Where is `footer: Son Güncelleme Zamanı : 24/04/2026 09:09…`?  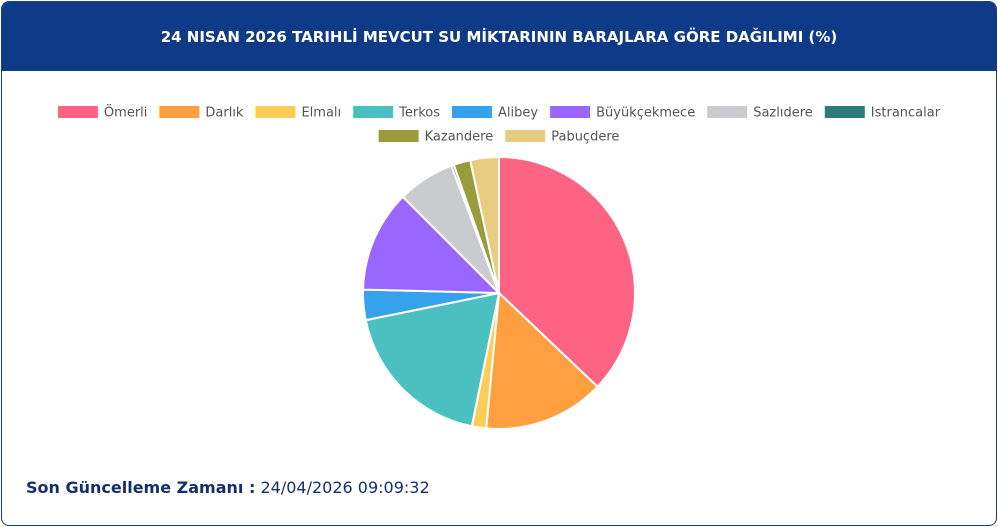
footer: Son Güncelleme Zamanı : 24/04/2026 09:09… is located at coordinates (228, 487).